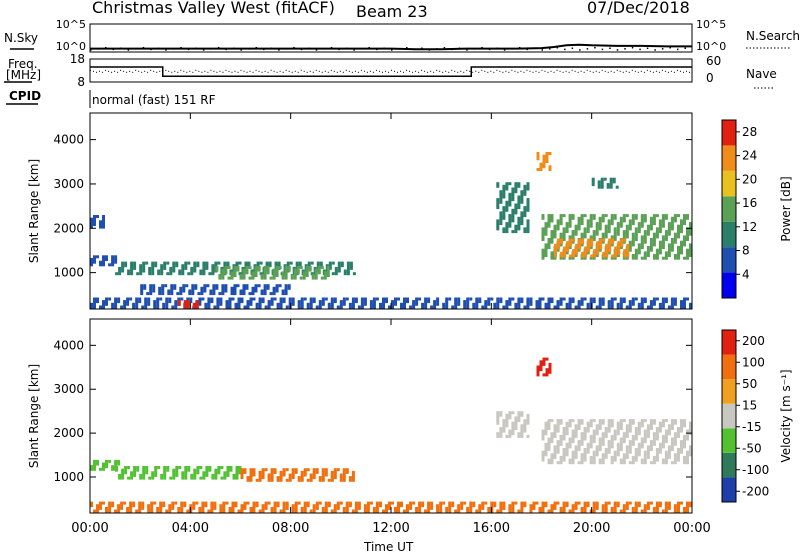 The width and height of the screenshot is (800, 554). What do you see at coordinates (753, 341) in the screenshot?
I see `velocity-colorbar-tick: 200` at bounding box center [753, 341].